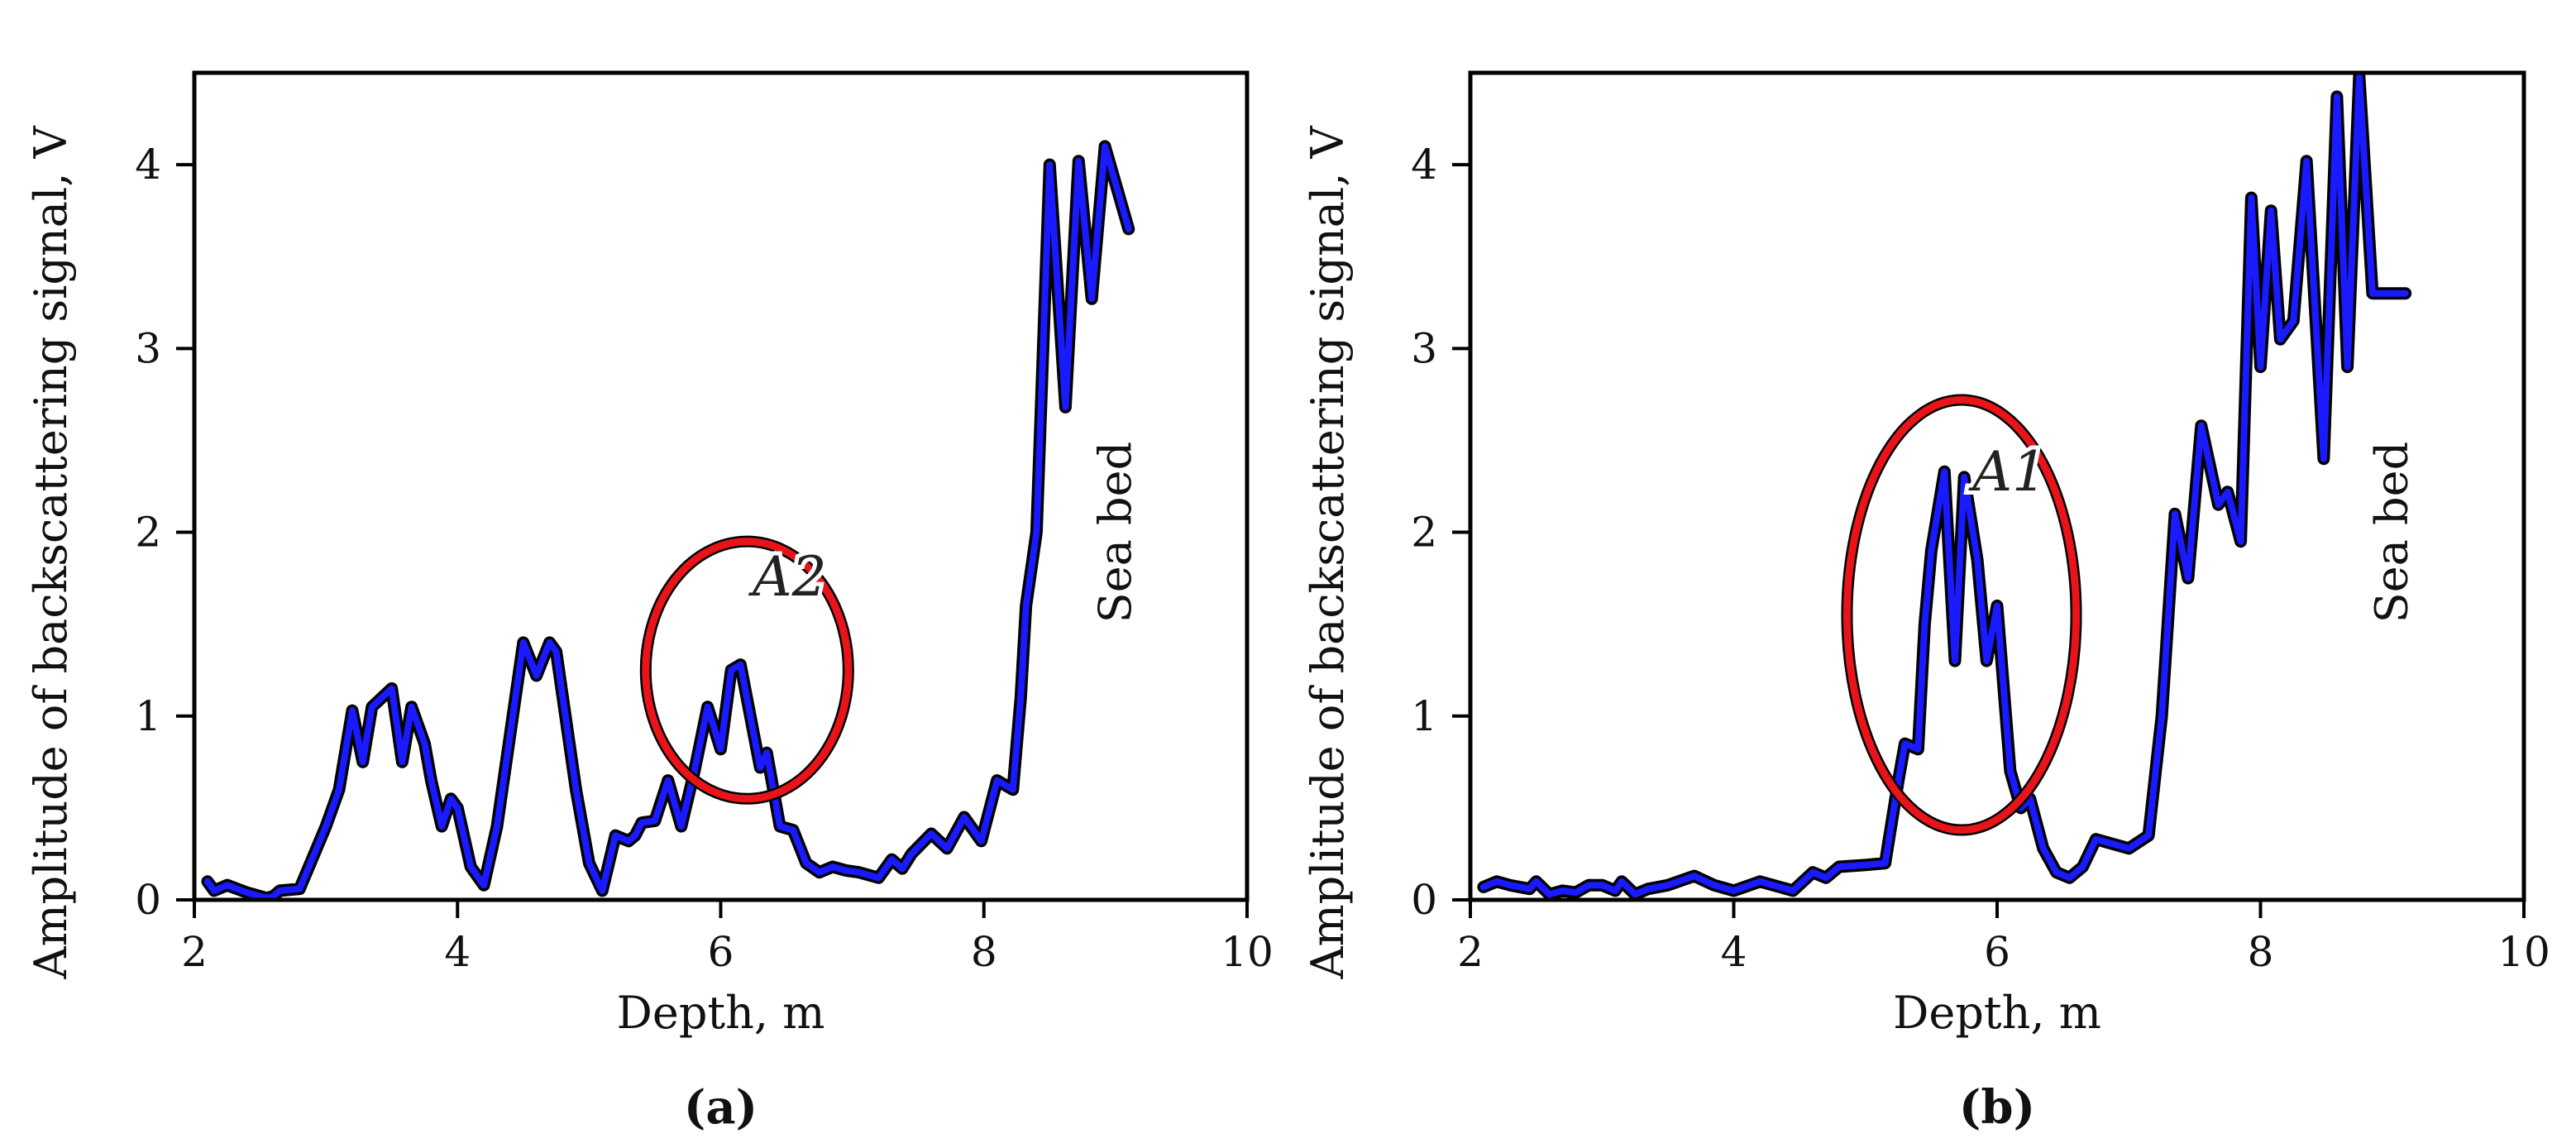 This screenshot has height=1148, width=2576. What do you see at coordinates (787, 577) in the screenshot?
I see `annotation-label: A2` at bounding box center [787, 577].